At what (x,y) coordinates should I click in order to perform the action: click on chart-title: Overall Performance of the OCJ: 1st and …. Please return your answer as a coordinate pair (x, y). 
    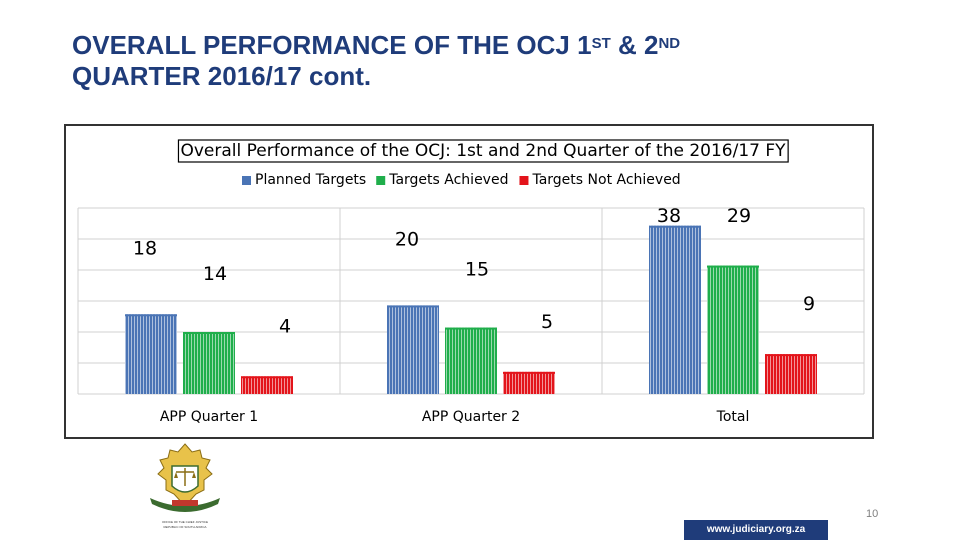
    Looking at the image, I should click on (483, 151).